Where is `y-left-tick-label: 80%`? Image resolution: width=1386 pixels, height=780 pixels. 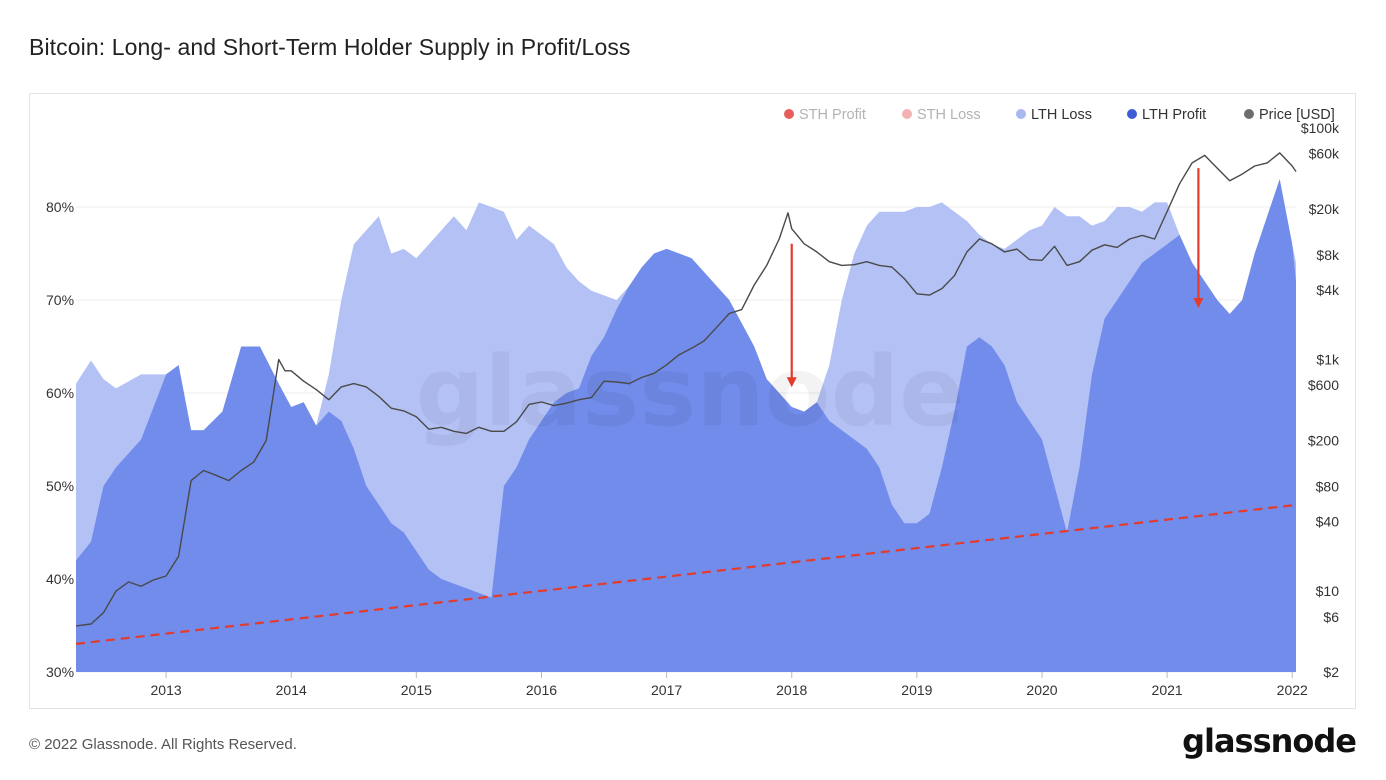 y-left-tick-label: 80% is located at coordinates (60, 207).